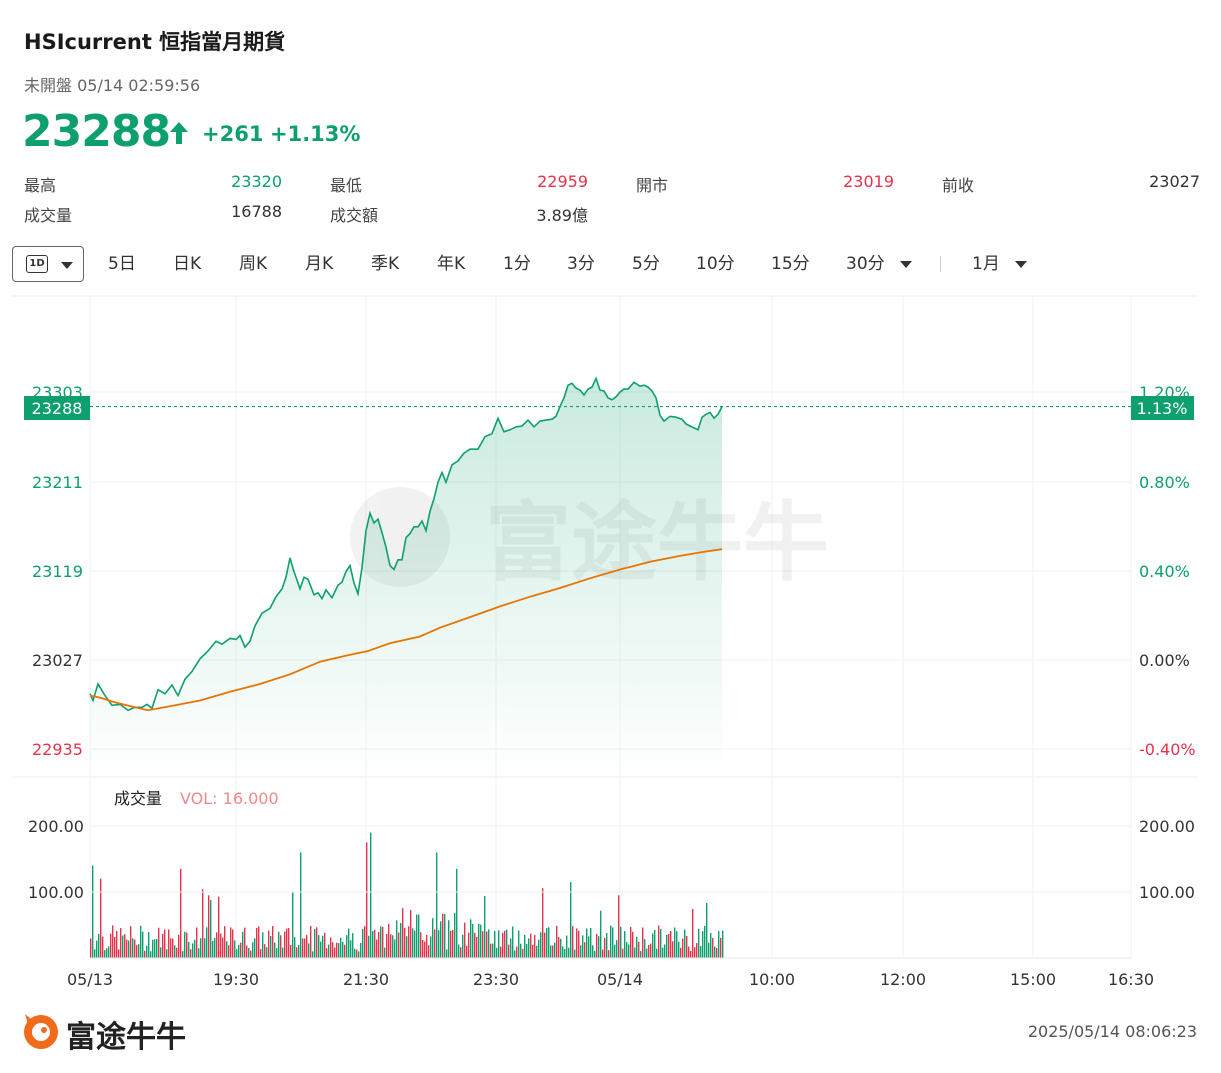  I want to click on tab-monthly-k: 月K, so click(319, 264).